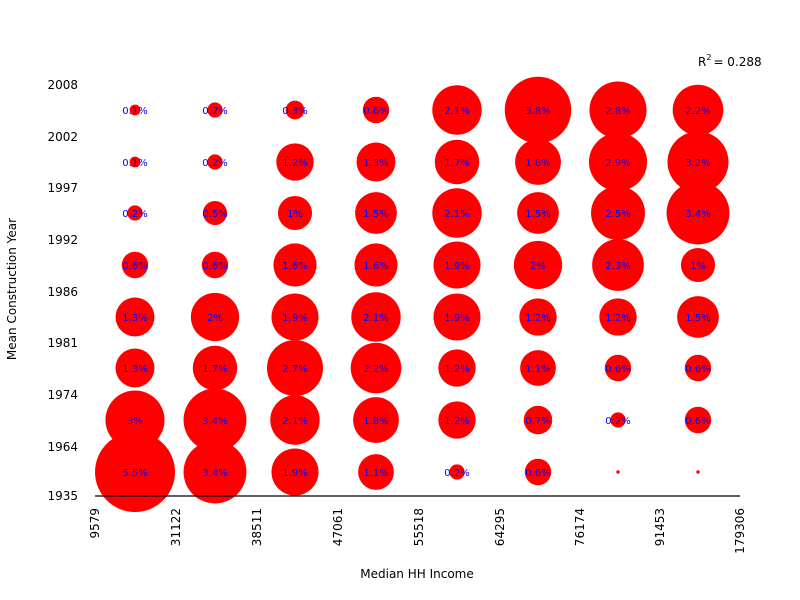 The width and height of the screenshot is (800, 600). I want to click on bubble-label-r4-c6: 2.3%, so click(617, 266).